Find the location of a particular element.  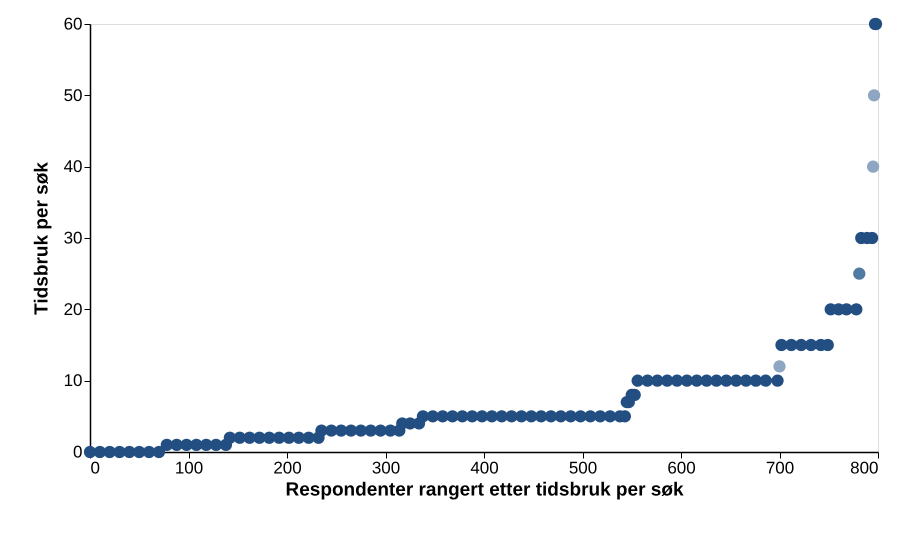

y-tick-label: 60 is located at coordinates (73, 24).